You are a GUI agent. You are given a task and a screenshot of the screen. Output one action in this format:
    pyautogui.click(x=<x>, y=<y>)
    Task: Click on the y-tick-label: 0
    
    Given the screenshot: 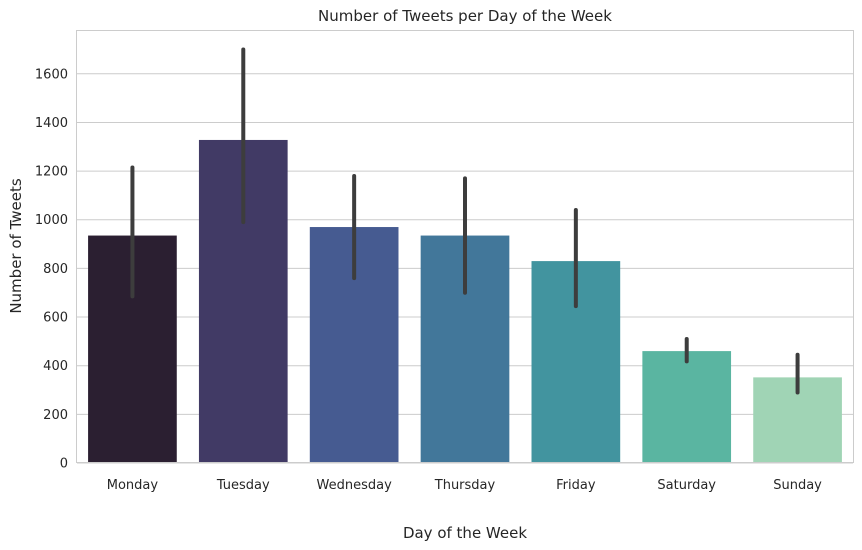 What is the action you would take?
    pyautogui.click(x=64, y=464)
    